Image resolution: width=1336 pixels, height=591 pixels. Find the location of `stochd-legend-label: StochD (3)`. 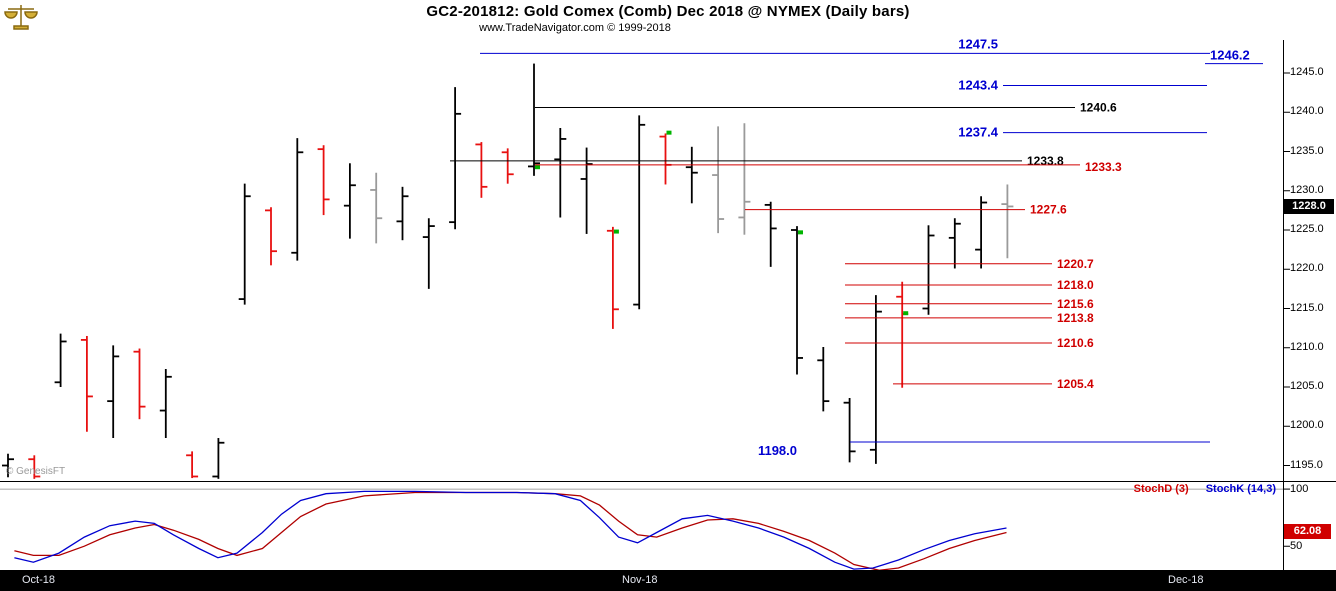

stochd-legend-label: StochD (3) is located at coordinates (1161, 489).